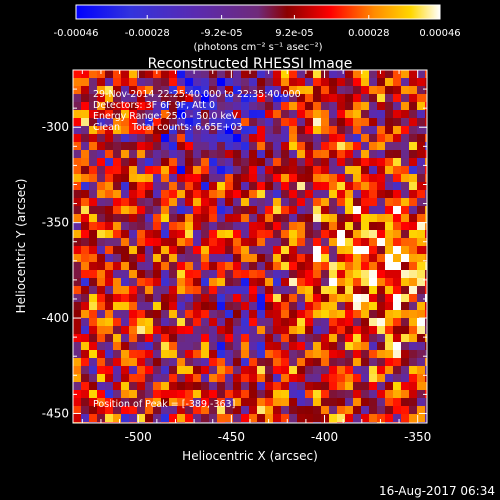  I want to click on colorbar-tick-label: 0.00028, so click(368, 33).